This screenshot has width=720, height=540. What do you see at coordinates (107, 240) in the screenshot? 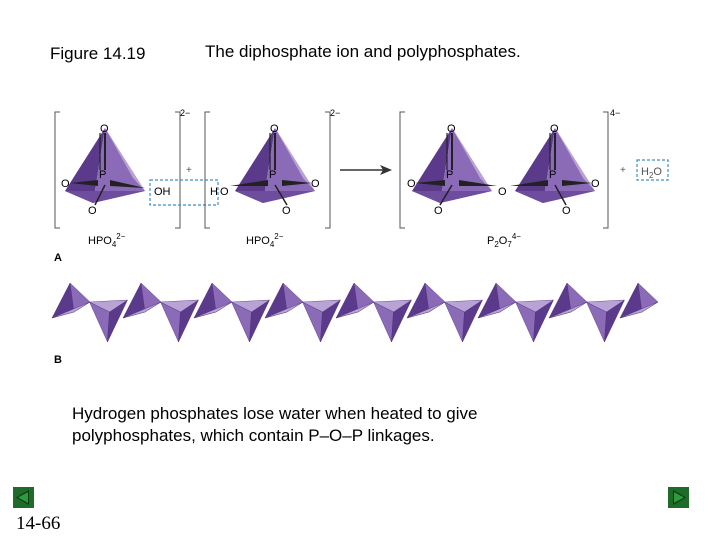
I see `hpo4-formula-left: HPO42−` at bounding box center [107, 240].